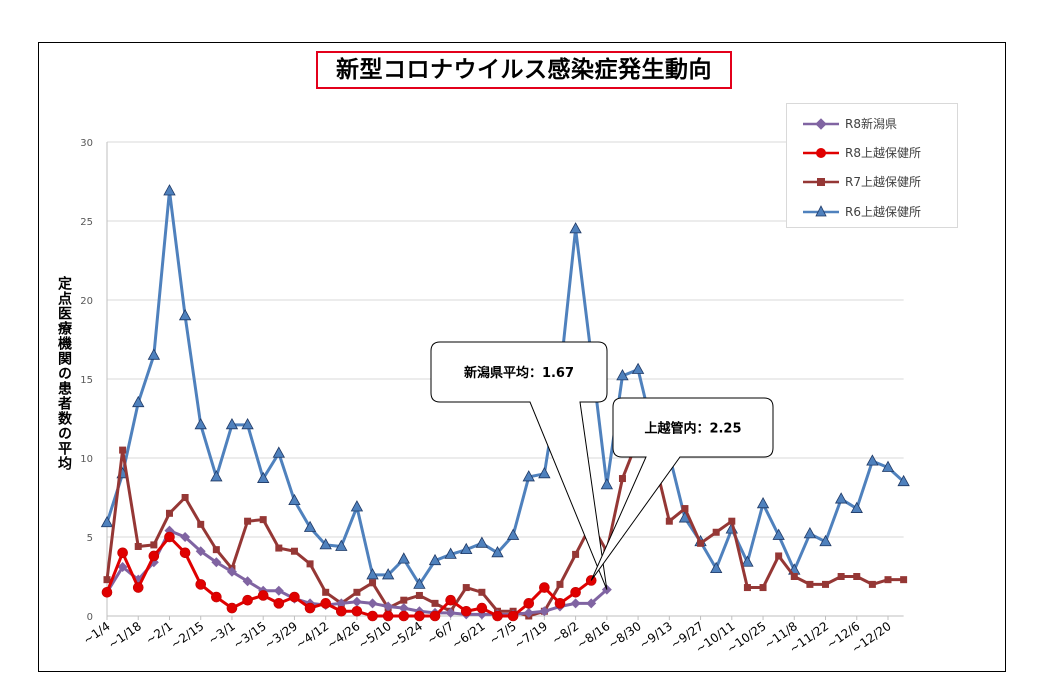 This screenshot has width=1055, height=699. I want to click on legend-item-r8-niigata: R8新潟県, so click(872, 124).